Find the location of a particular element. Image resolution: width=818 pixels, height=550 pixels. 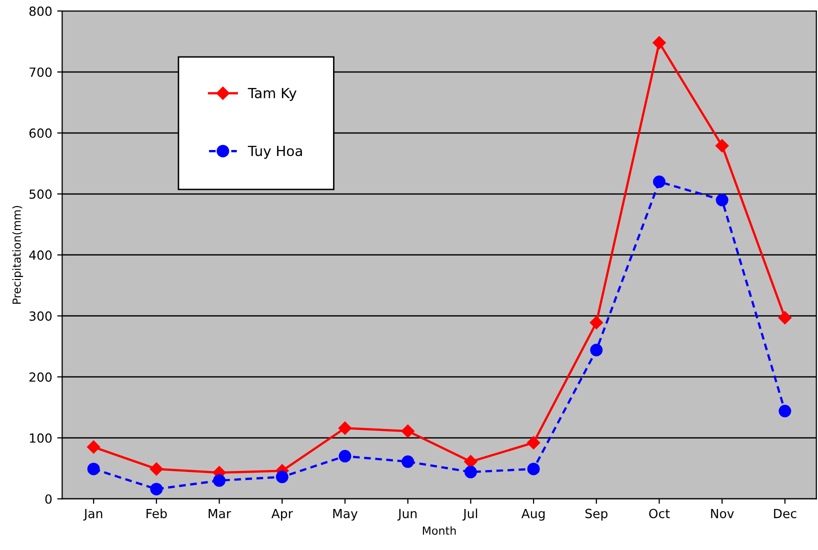

x-tick-label: Aug is located at coordinates (533, 514).